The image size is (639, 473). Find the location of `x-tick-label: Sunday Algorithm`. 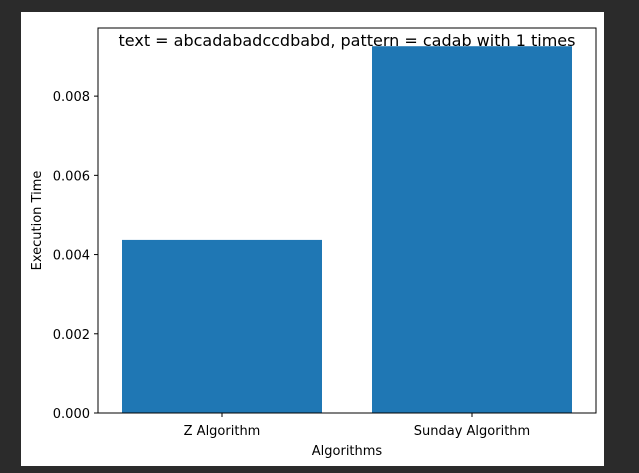

x-tick-label: Sunday Algorithm is located at coordinates (472, 431).